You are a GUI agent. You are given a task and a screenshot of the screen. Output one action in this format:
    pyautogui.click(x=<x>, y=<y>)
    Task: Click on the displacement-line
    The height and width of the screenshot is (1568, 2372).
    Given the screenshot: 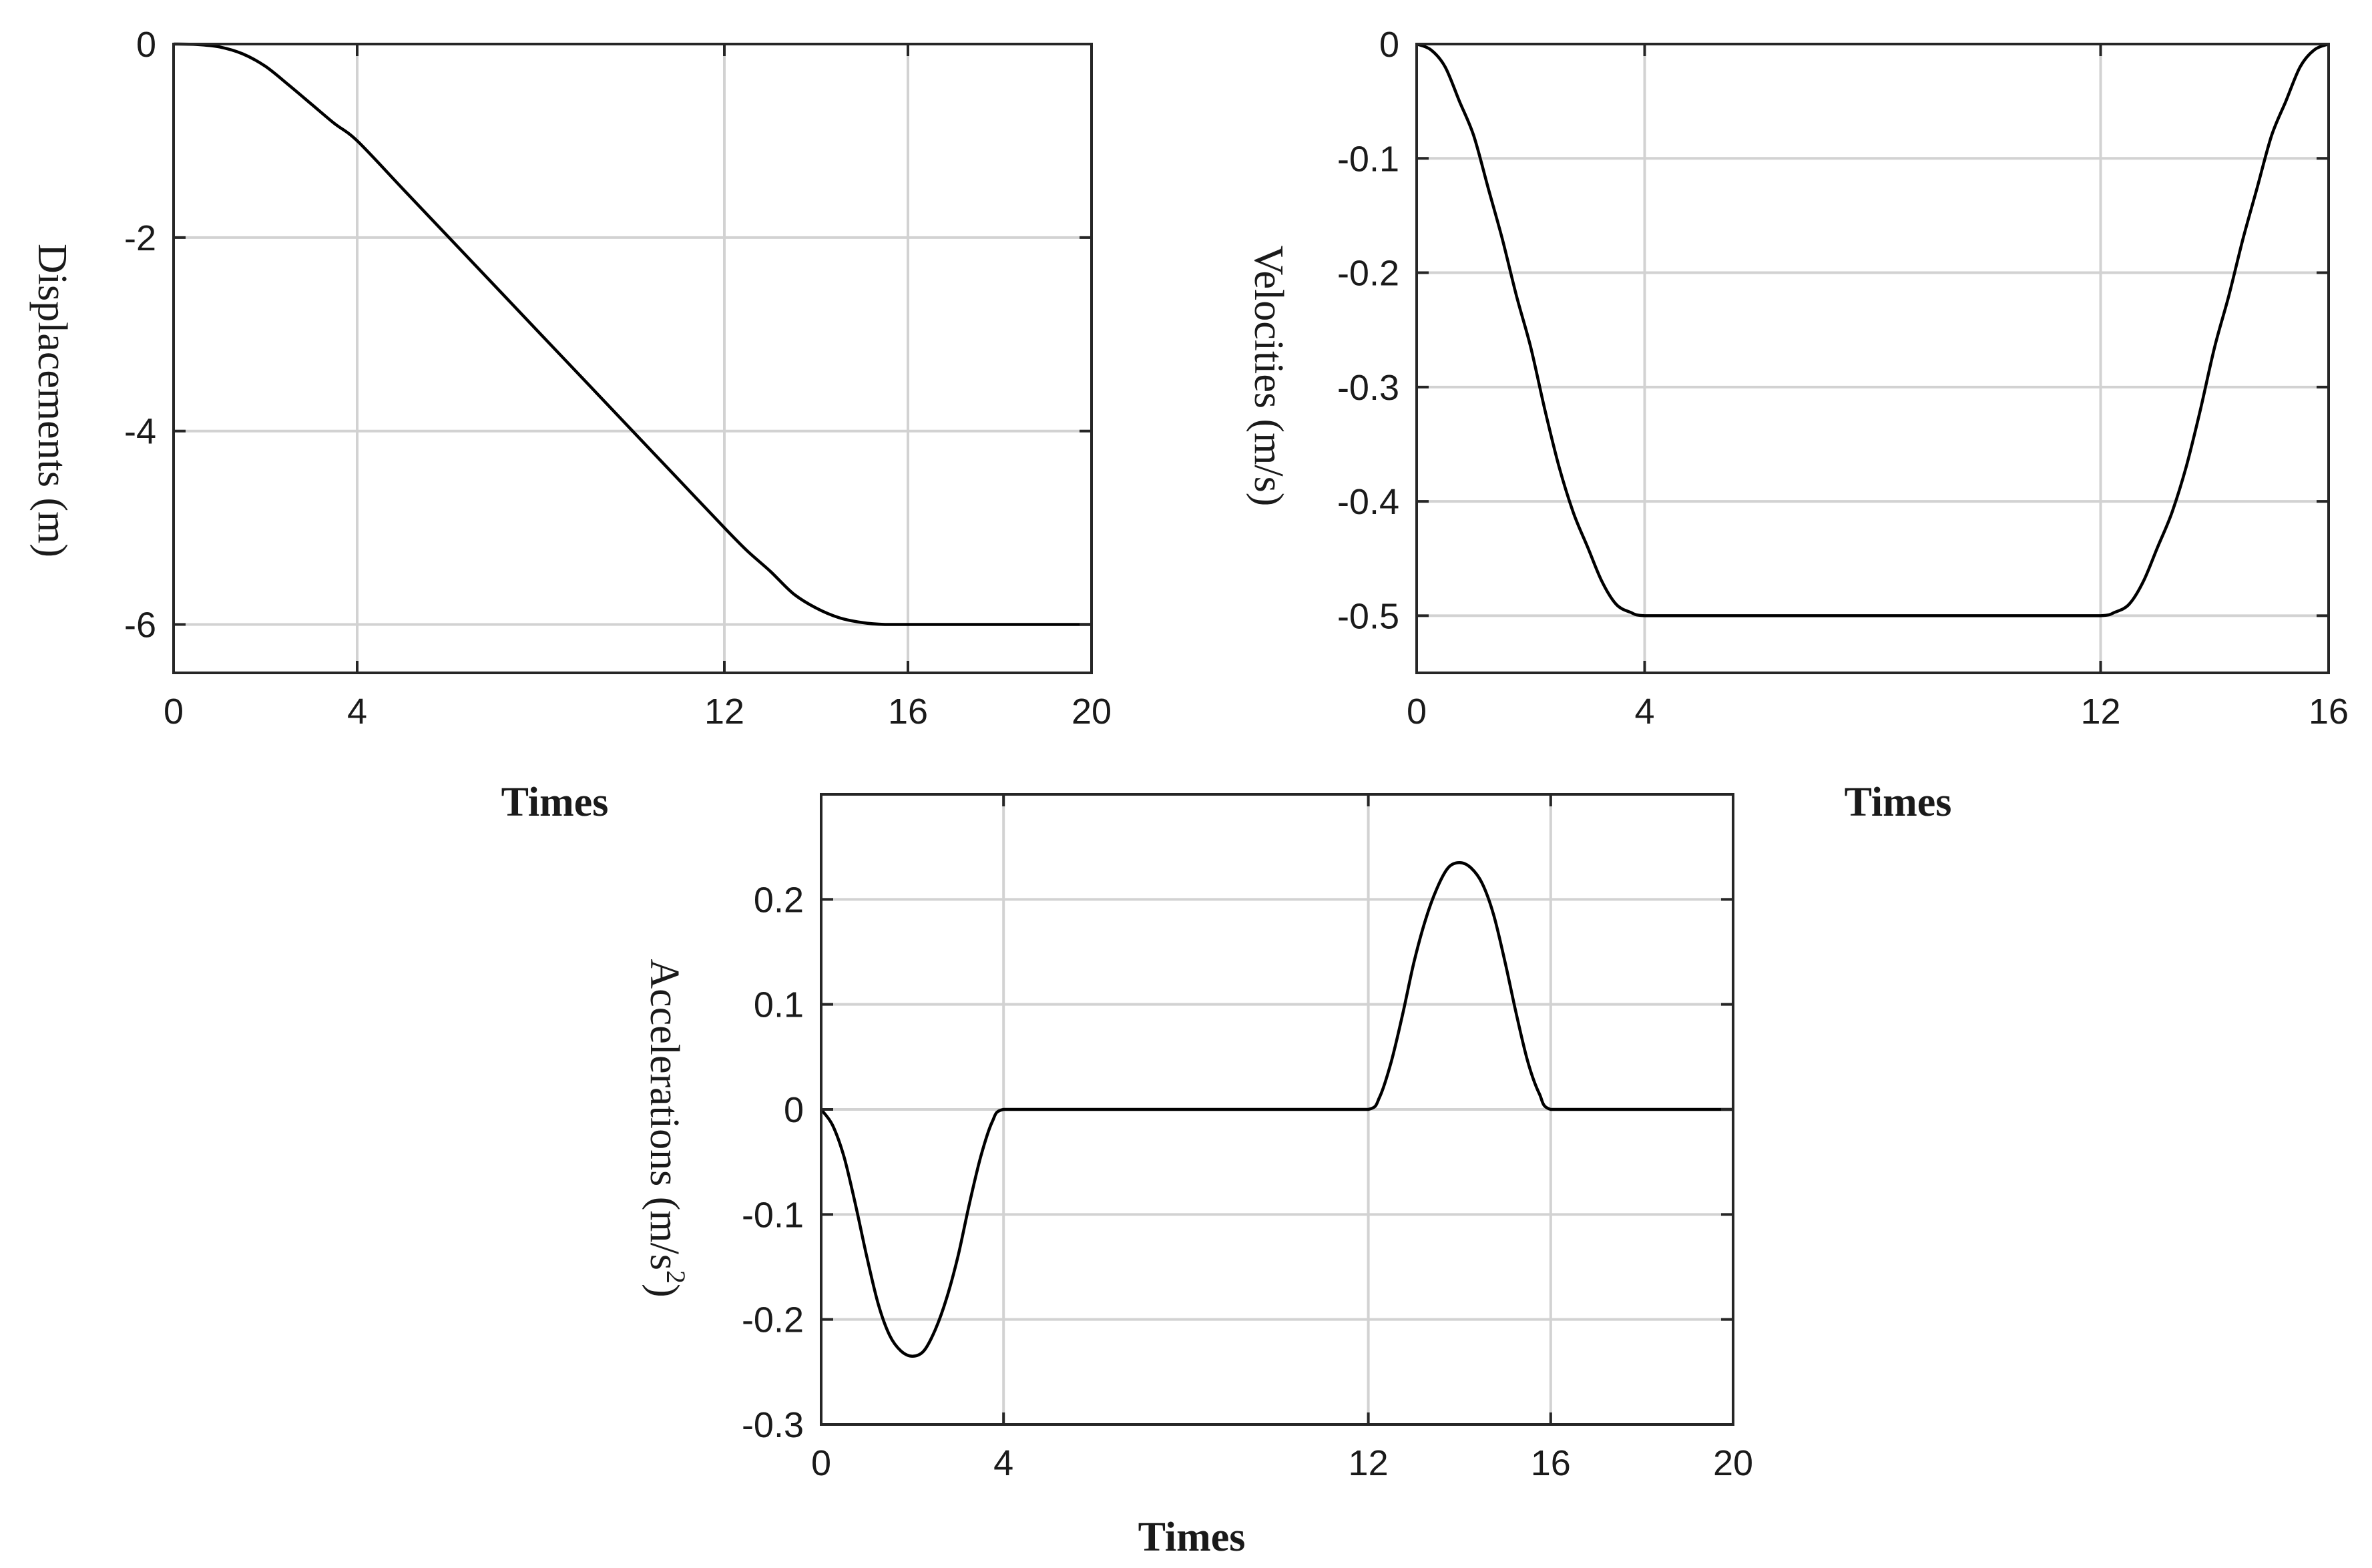 What is the action you would take?
    pyautogui.click(x=632, y=334)
    